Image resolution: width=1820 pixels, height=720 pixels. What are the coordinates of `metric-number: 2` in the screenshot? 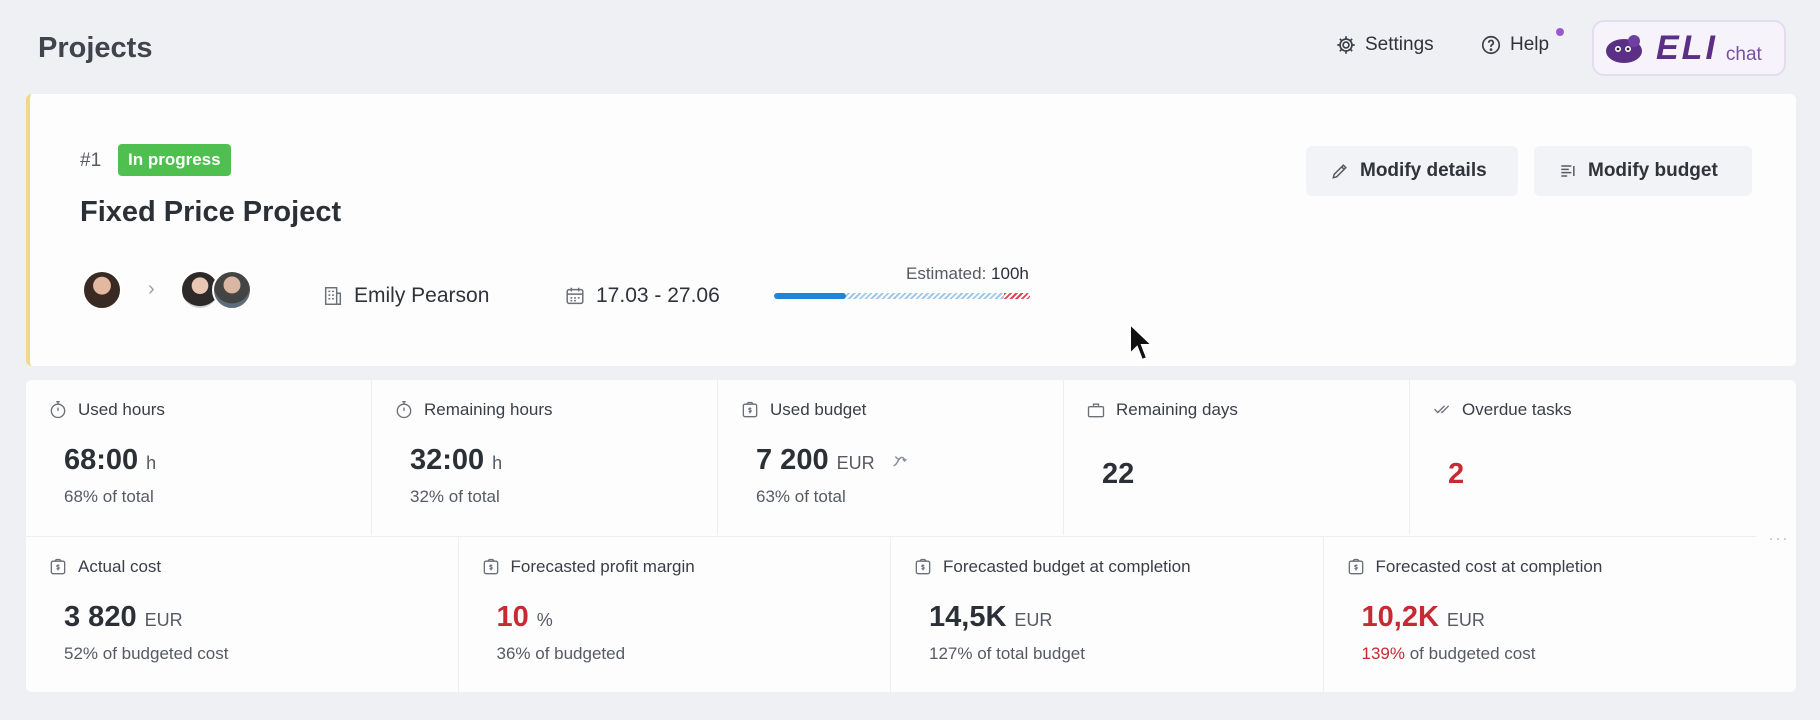 It's located at (1456, 474).